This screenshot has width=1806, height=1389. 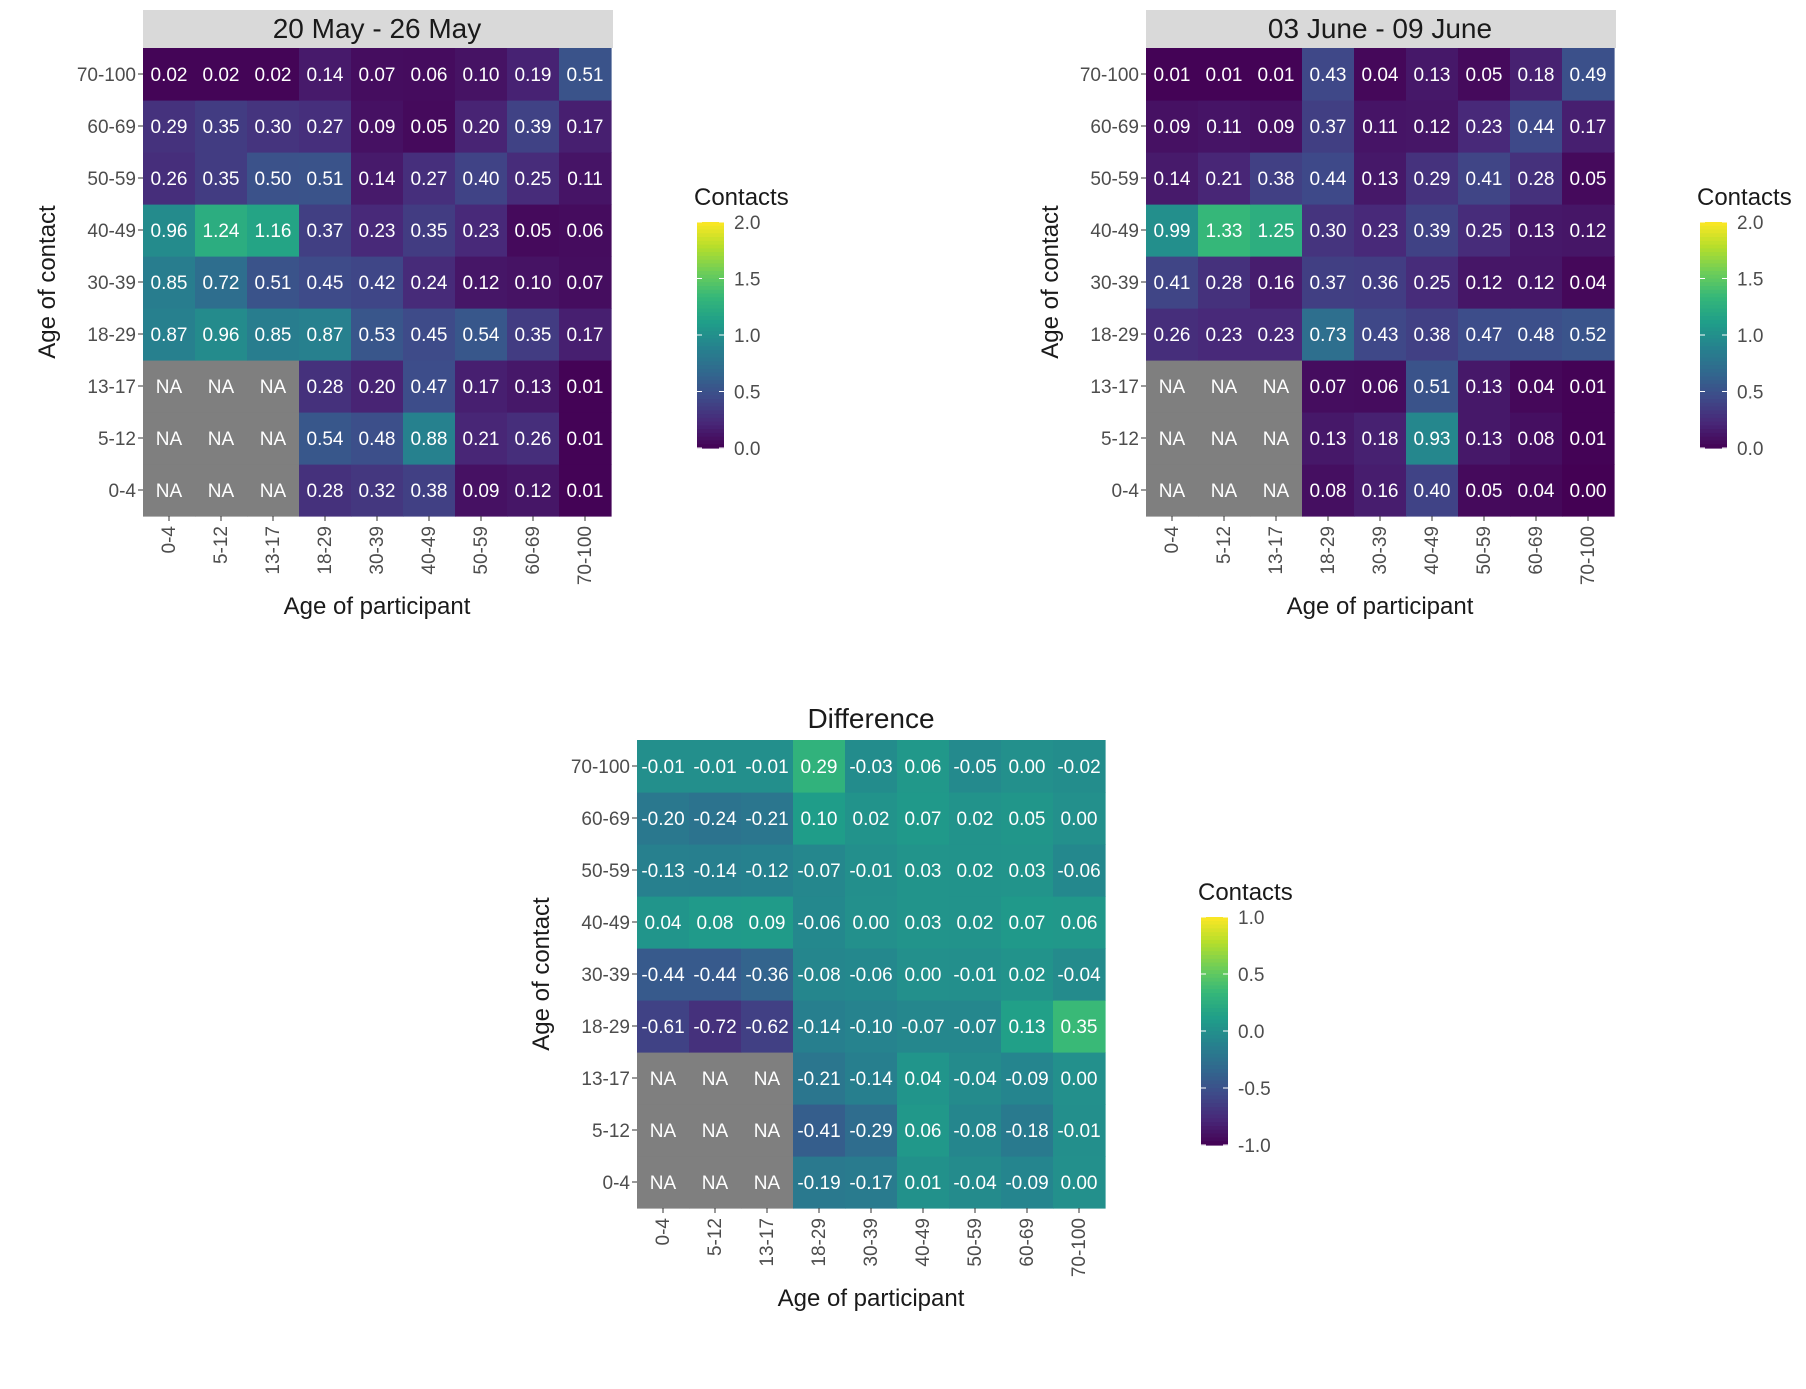 What do you see at coordinates (1432, 550) in the screenshot?
I see `x-tick-label: 40-49` at bounding box center [1432, 550].